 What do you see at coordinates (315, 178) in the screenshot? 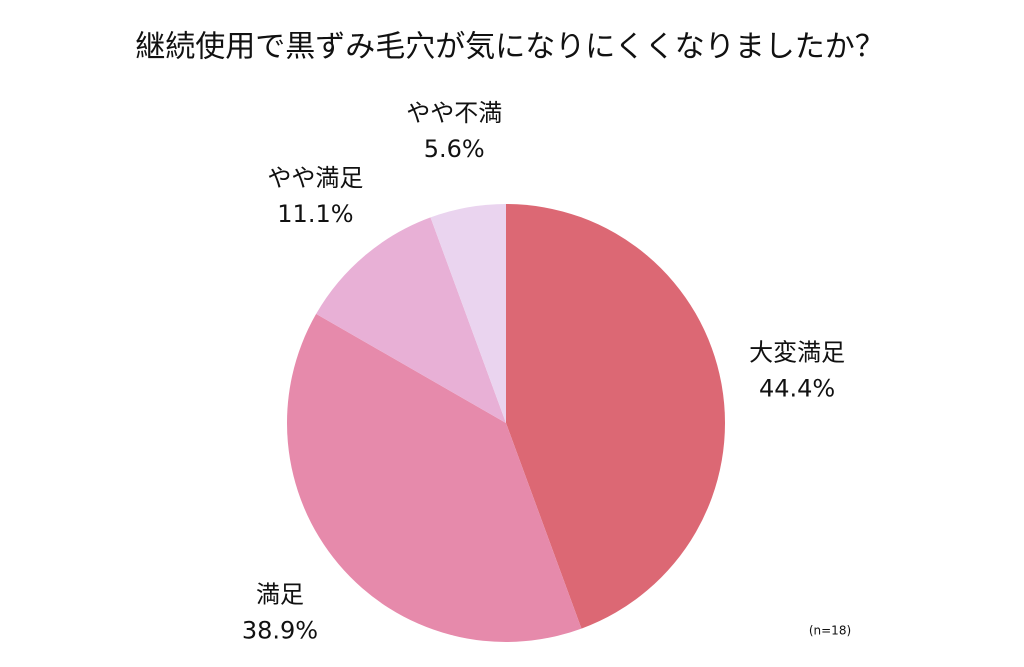
I see `slice-label: やや満足` at bounding box center [315, 178].